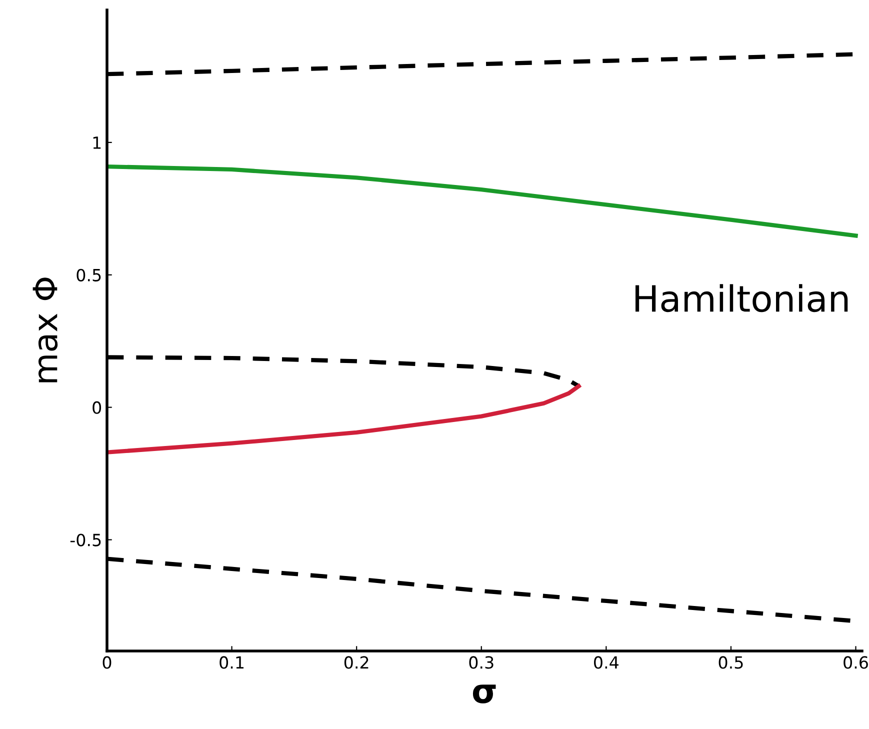  What do you see at coordinates (85, 540) in the screenshot?
I see `y-tick-label: -0.5` at bounding box center [85, 540].